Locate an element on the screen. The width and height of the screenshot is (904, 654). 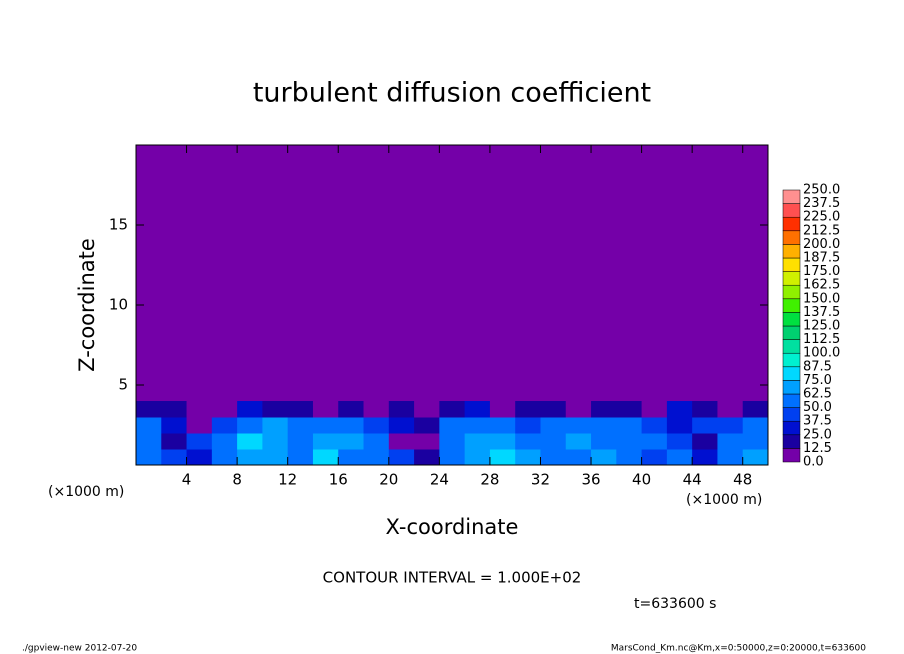
colorbar-label: 137.5 is located at coordinates (821, 312).